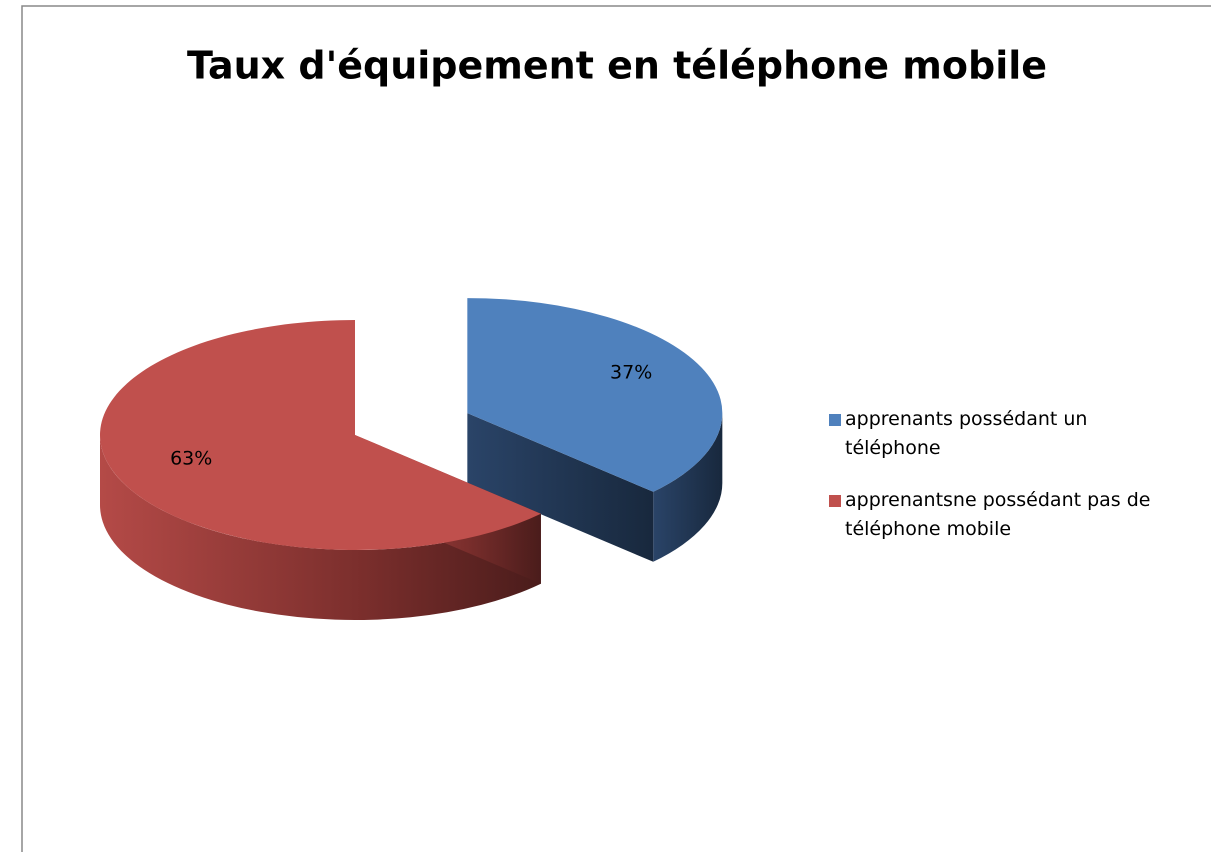 The height and width of the screenshot is (852, 1211). Describe the element at coordinates (631, 373) in the screenshot. I see `data-label: 37%` at that location.